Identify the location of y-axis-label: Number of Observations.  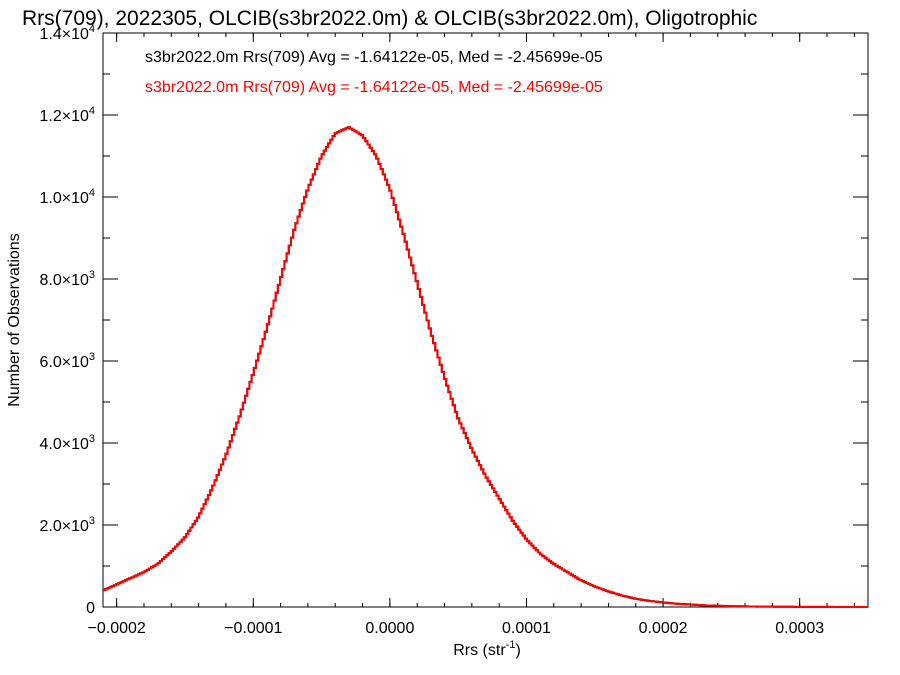
(14, 319).